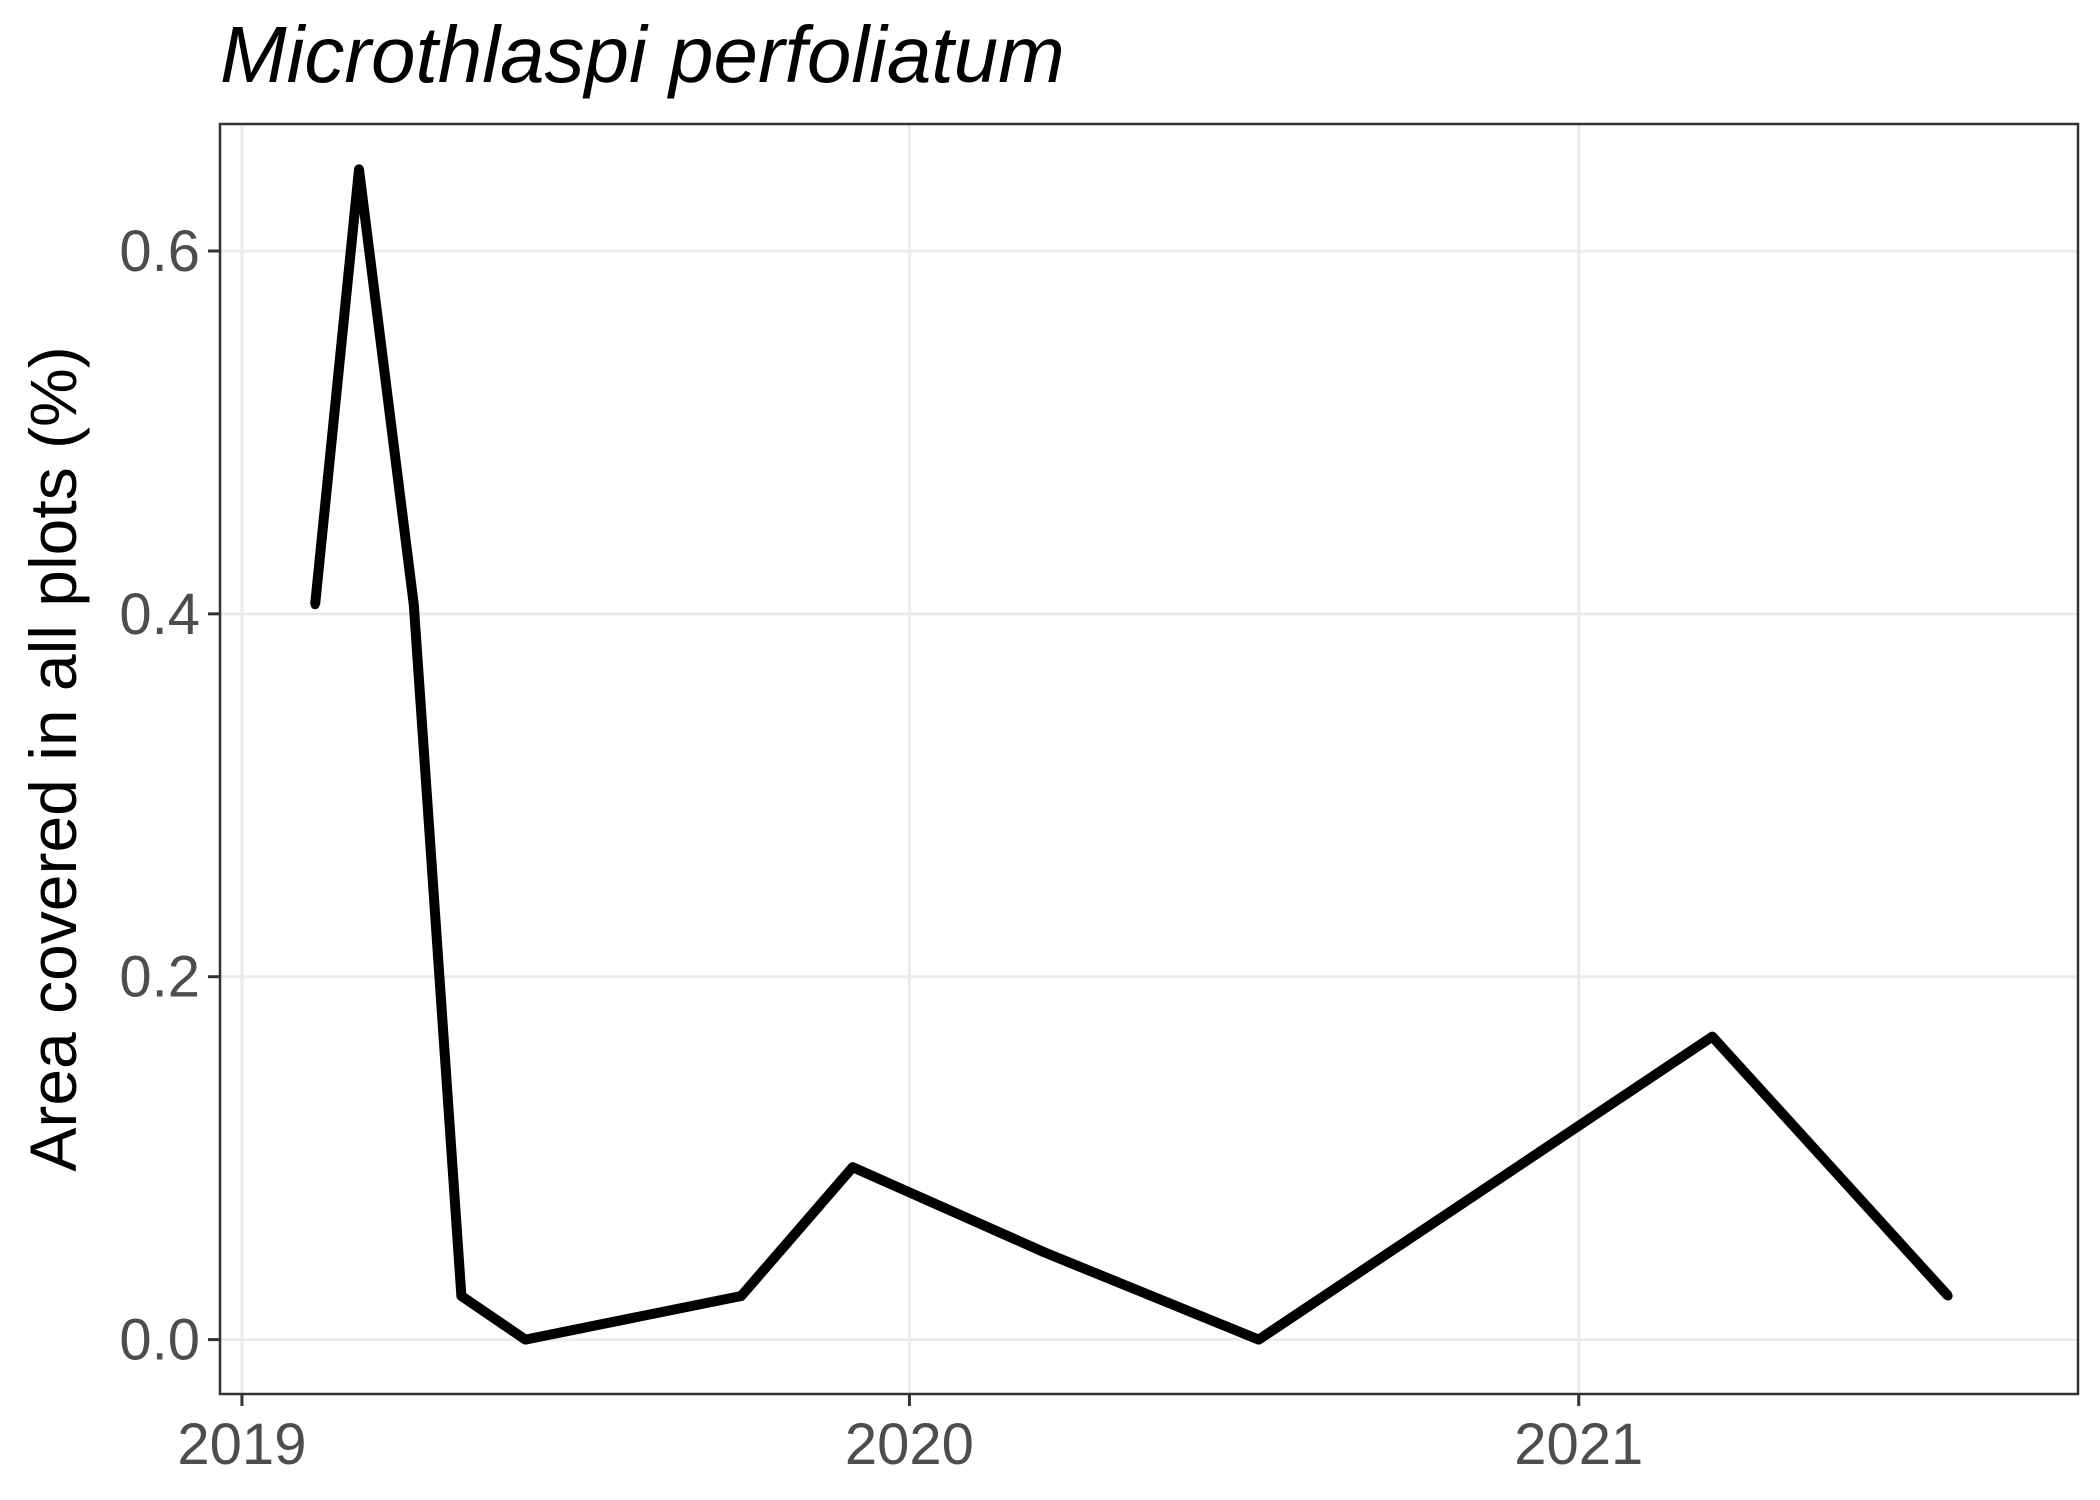  I want to click on x-tick-label: 2020, so click(909, 1444).